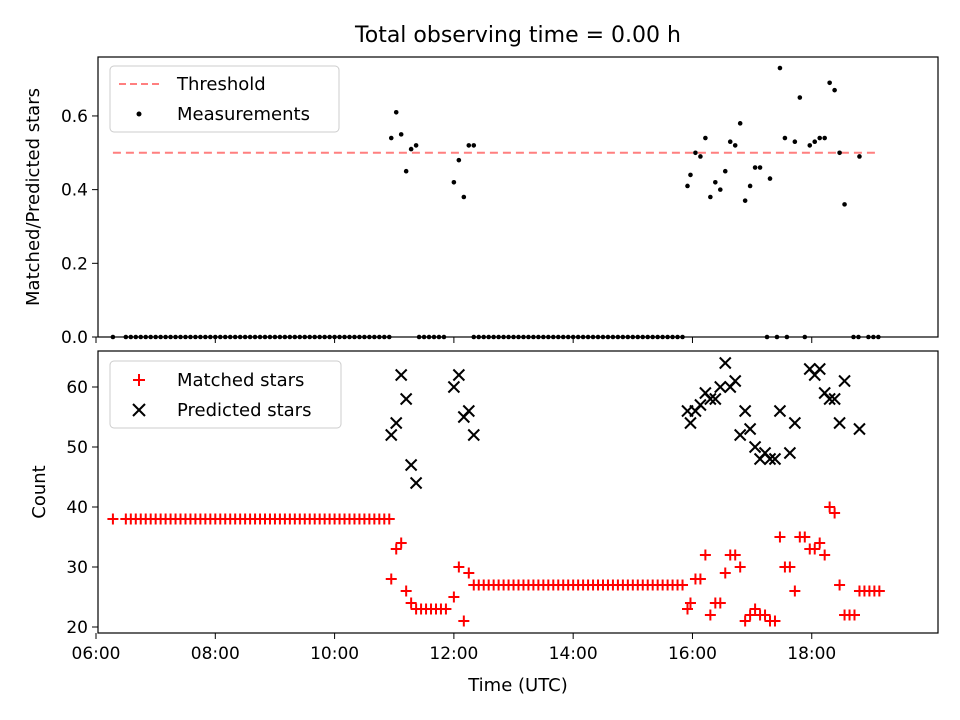 The height and width of the screenshot is (720, 960). What do you see at coordinates (39, 491) in the screenshot?
I see `bottom-y-axis-label: Count` at bounding box center [39, 491].